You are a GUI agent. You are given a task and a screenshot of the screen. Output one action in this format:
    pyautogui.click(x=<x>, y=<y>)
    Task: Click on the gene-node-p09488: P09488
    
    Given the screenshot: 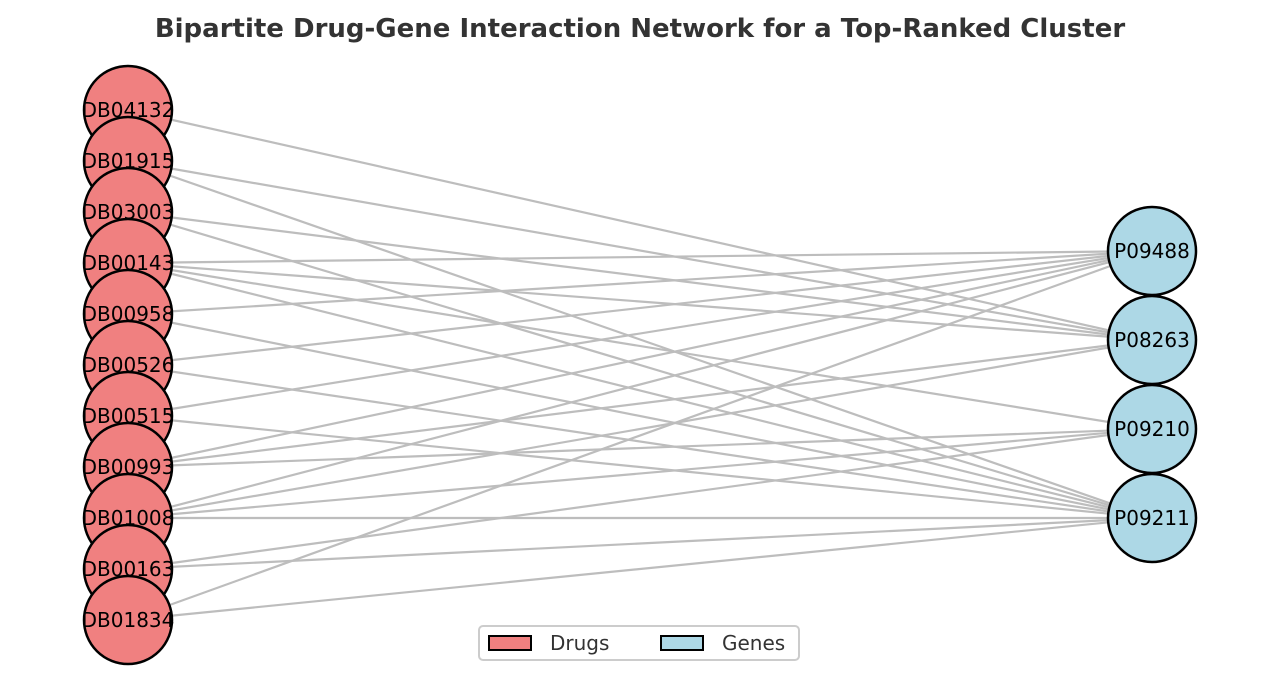 What is the action you would take?
    pyautogui.click(x=1152, y=251)
    